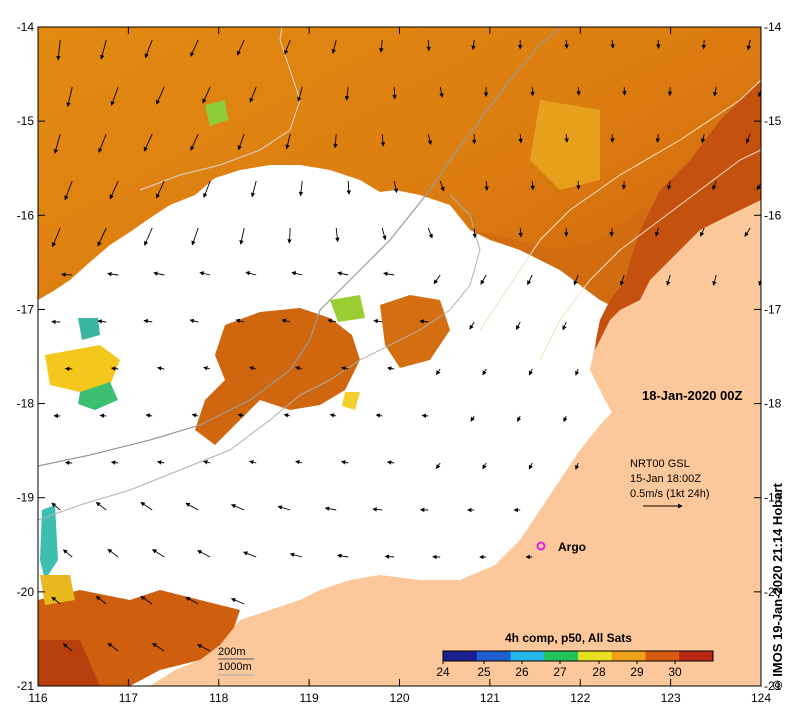 This screenshot has height=728, width=799. I want to click on isobath-legend: 200m 1000m, so click(236, 661).